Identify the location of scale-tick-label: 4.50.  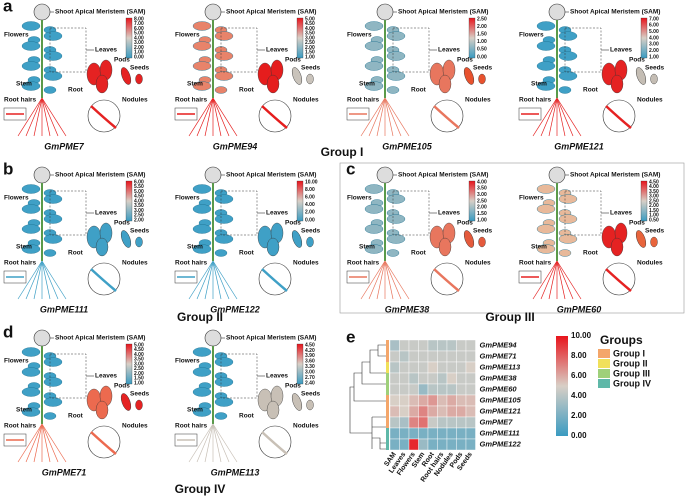
(310, 24).